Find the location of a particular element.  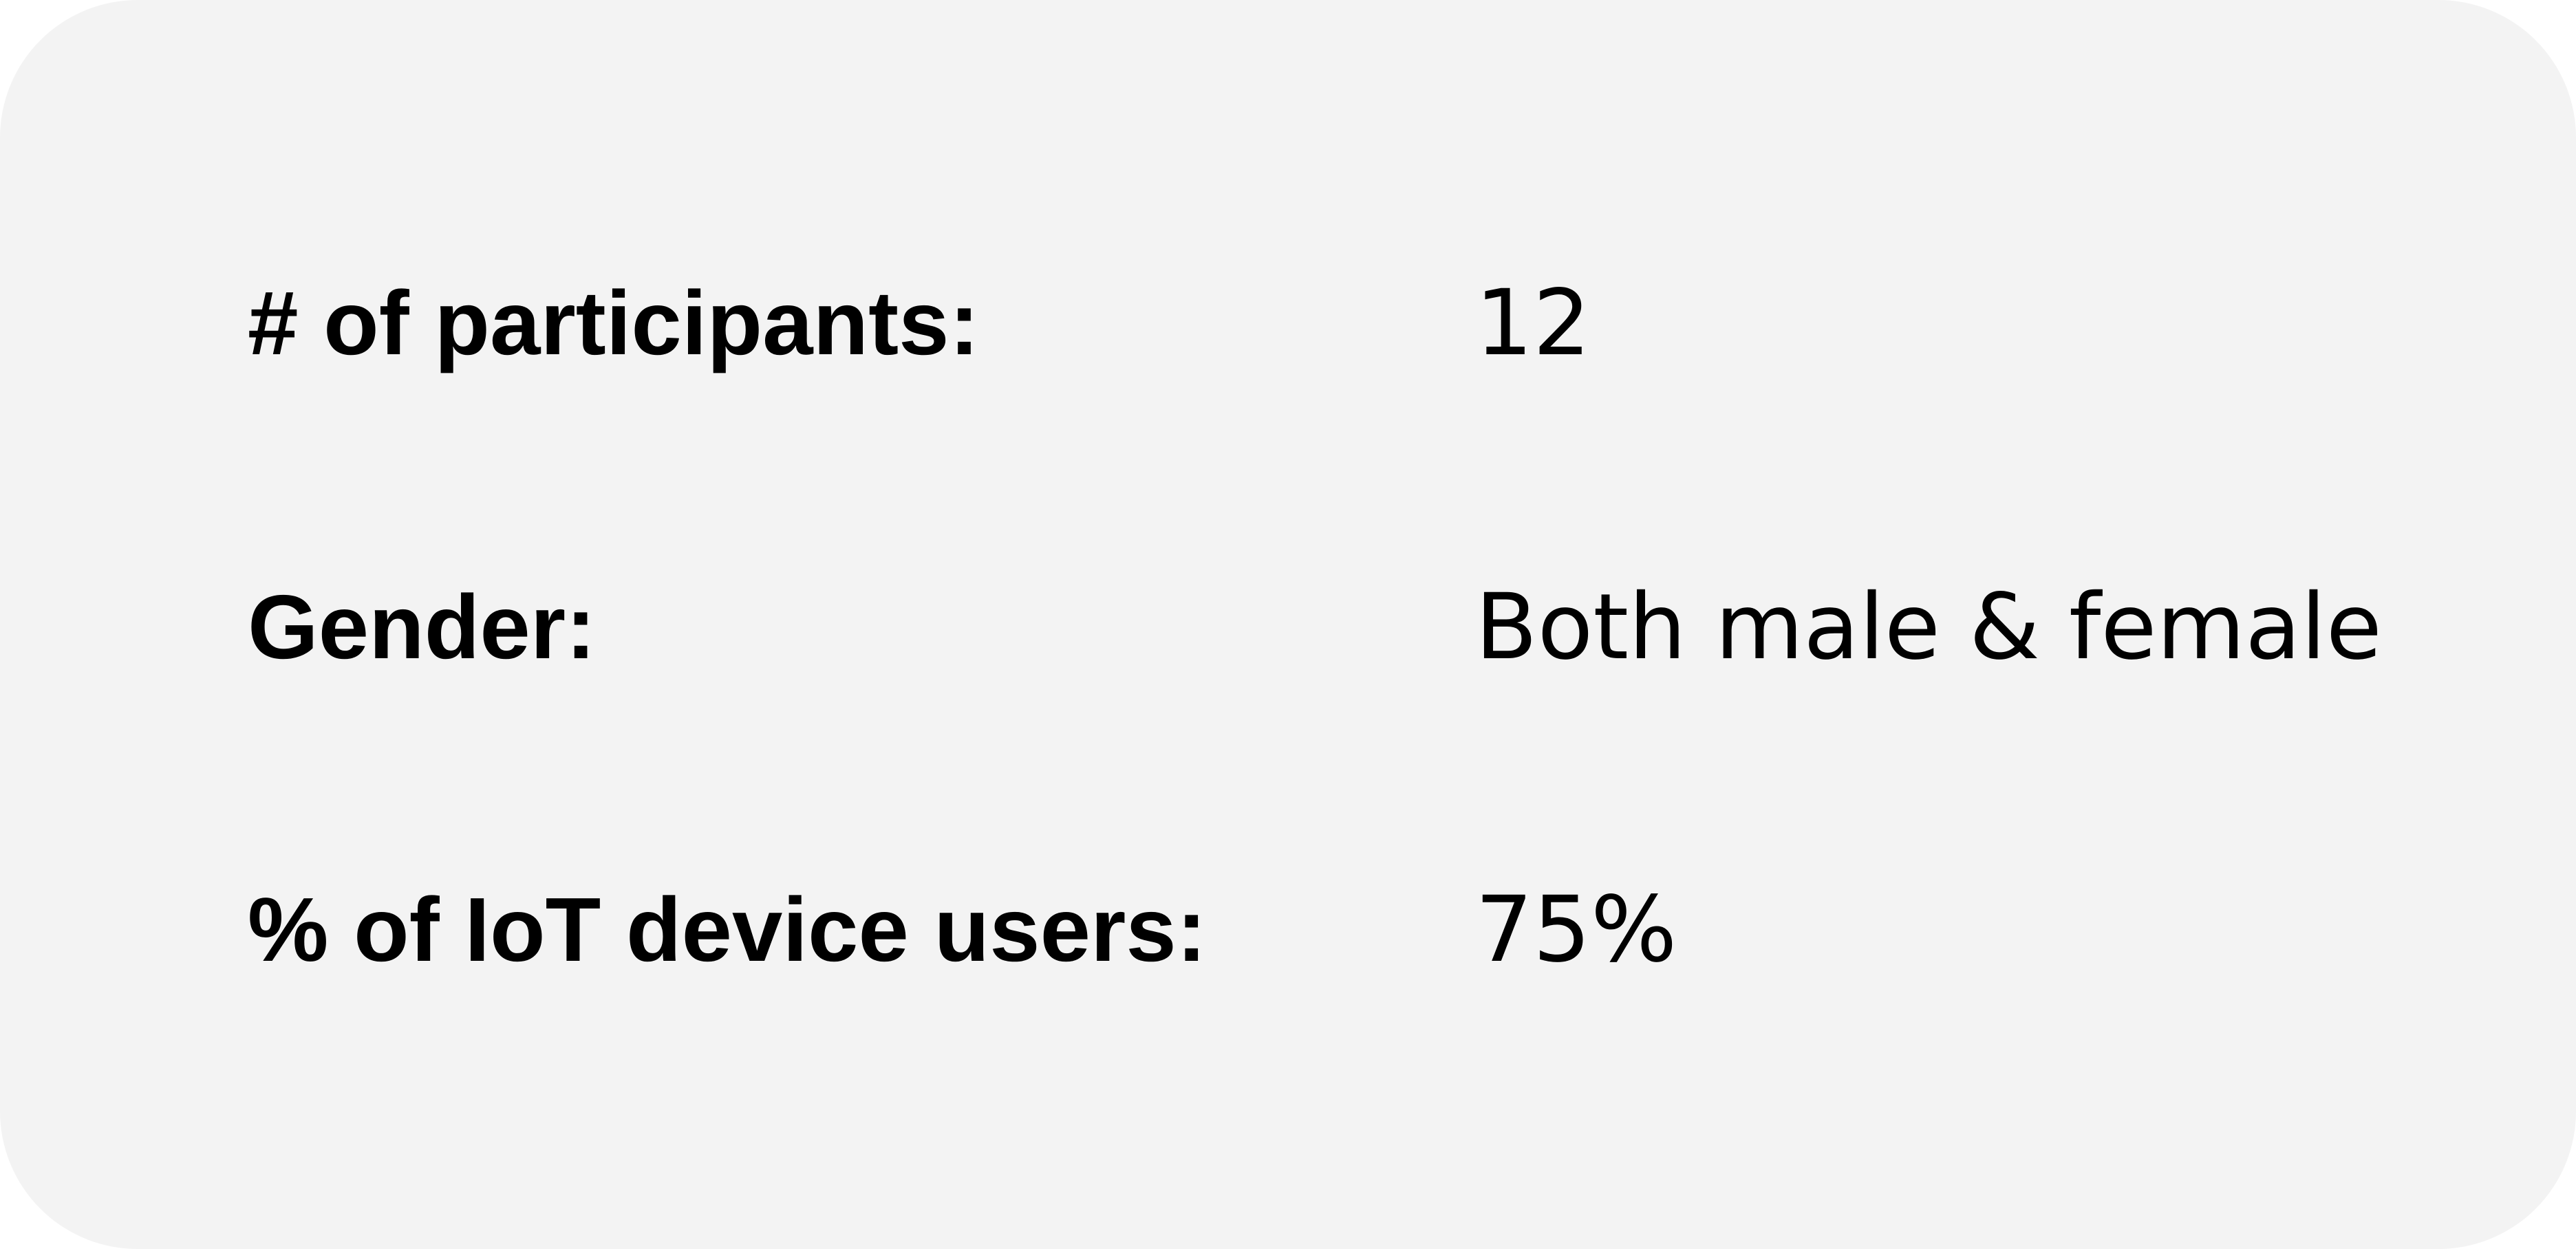

stat-row-iot-users: % of IoT device users: 75% is located at coordinates (1288, 930).